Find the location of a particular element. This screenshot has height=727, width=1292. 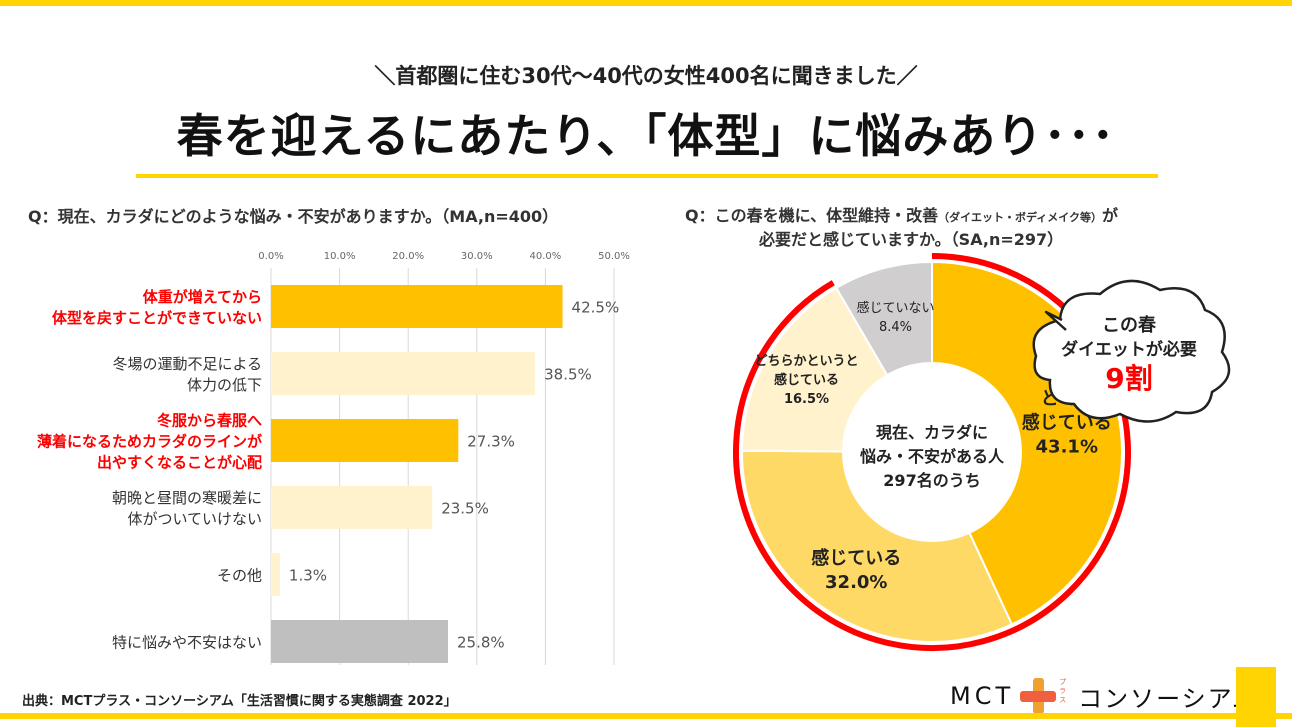

bar-value-label: 27.3% is located at coordinates (491, 442).